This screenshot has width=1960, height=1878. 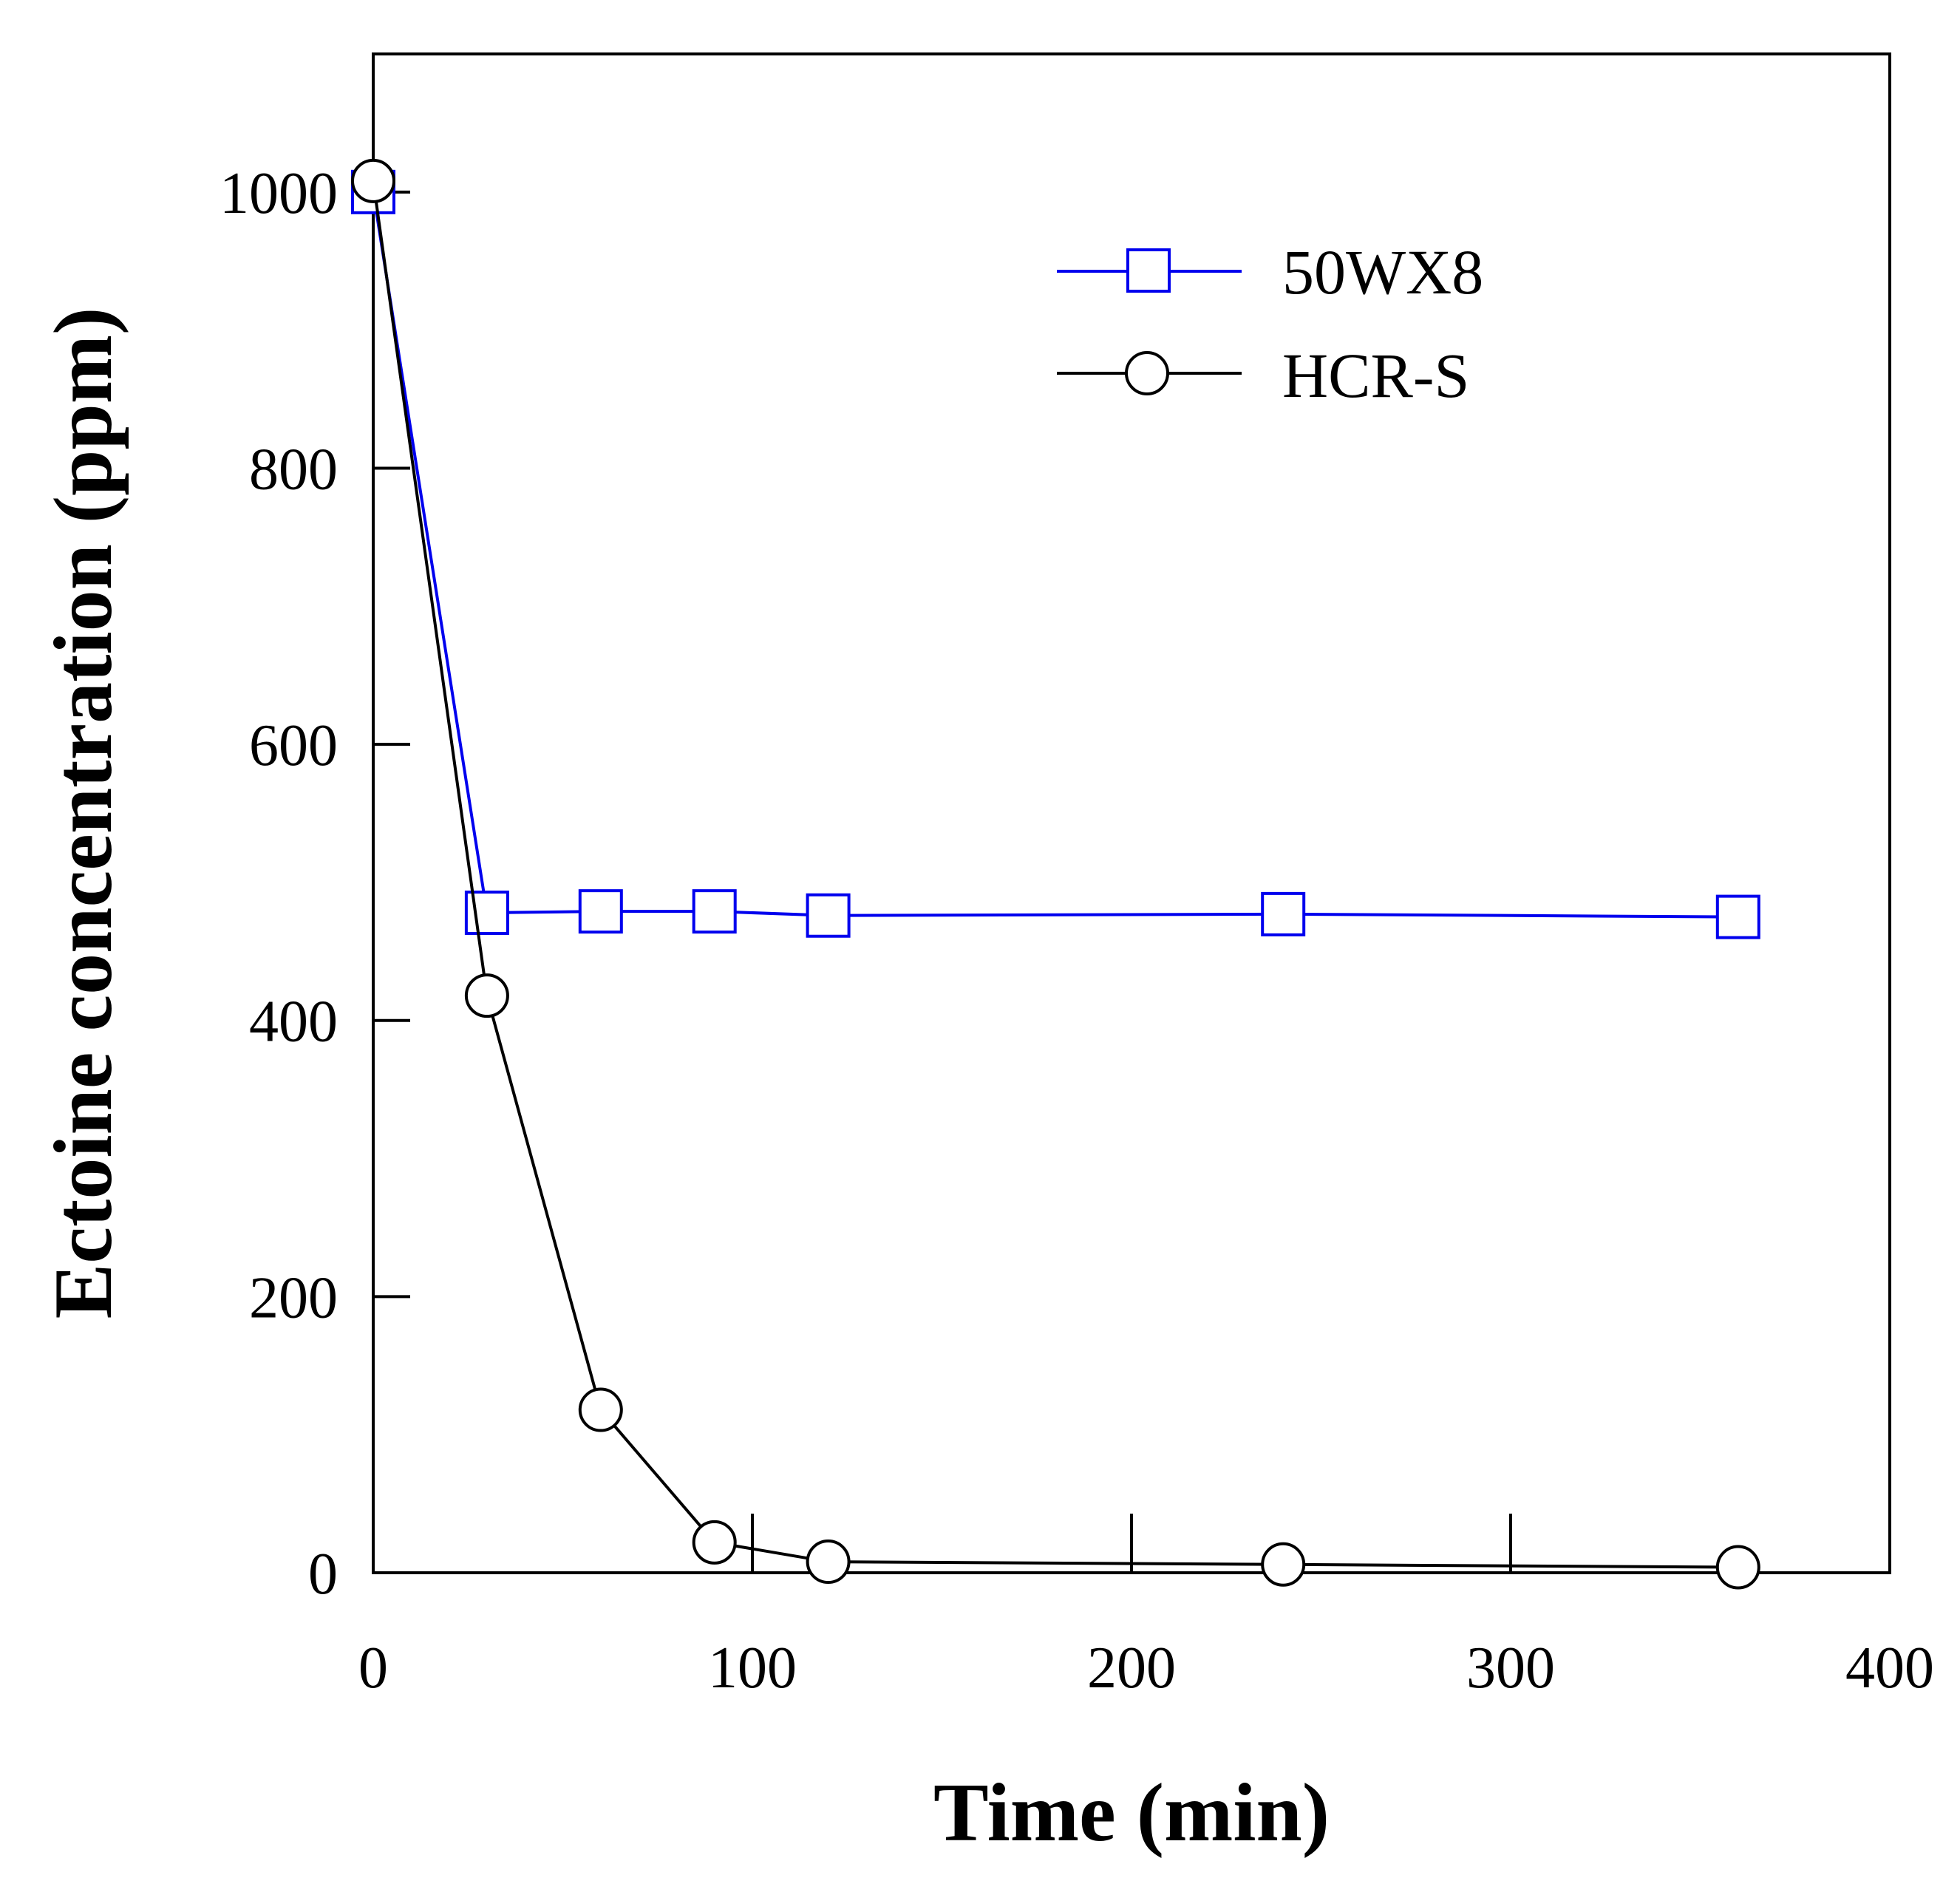 What do you see at coordinates (1510, 1669) in the screenshot?
I see `x-tick-label: 300` at bounding box center [1510, 1669].